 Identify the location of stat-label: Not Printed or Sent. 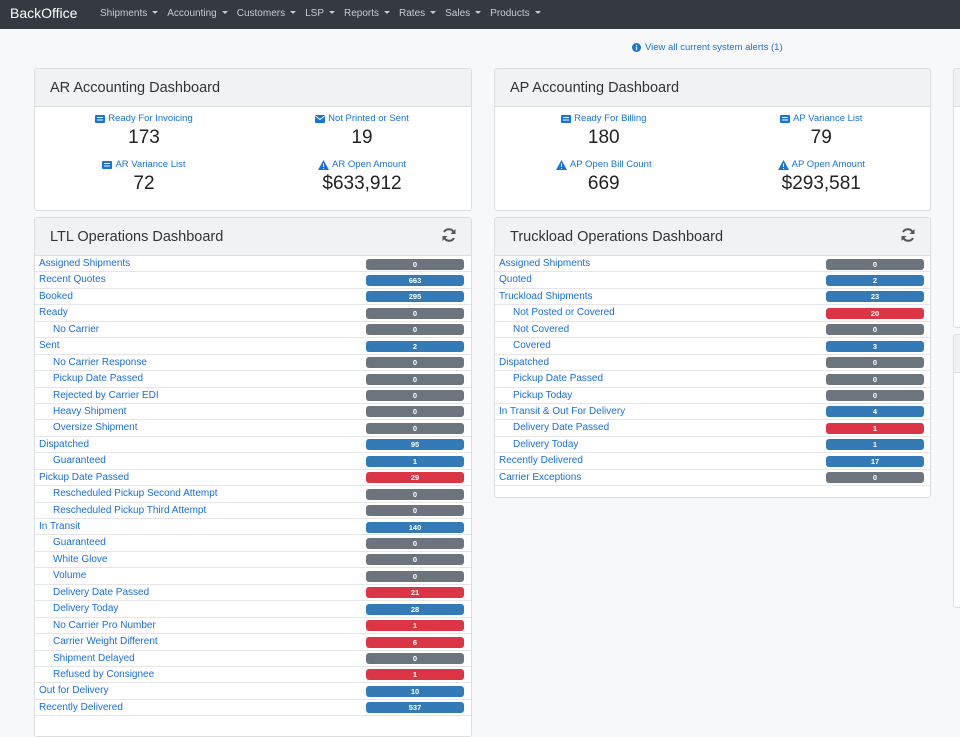
(368, 118).